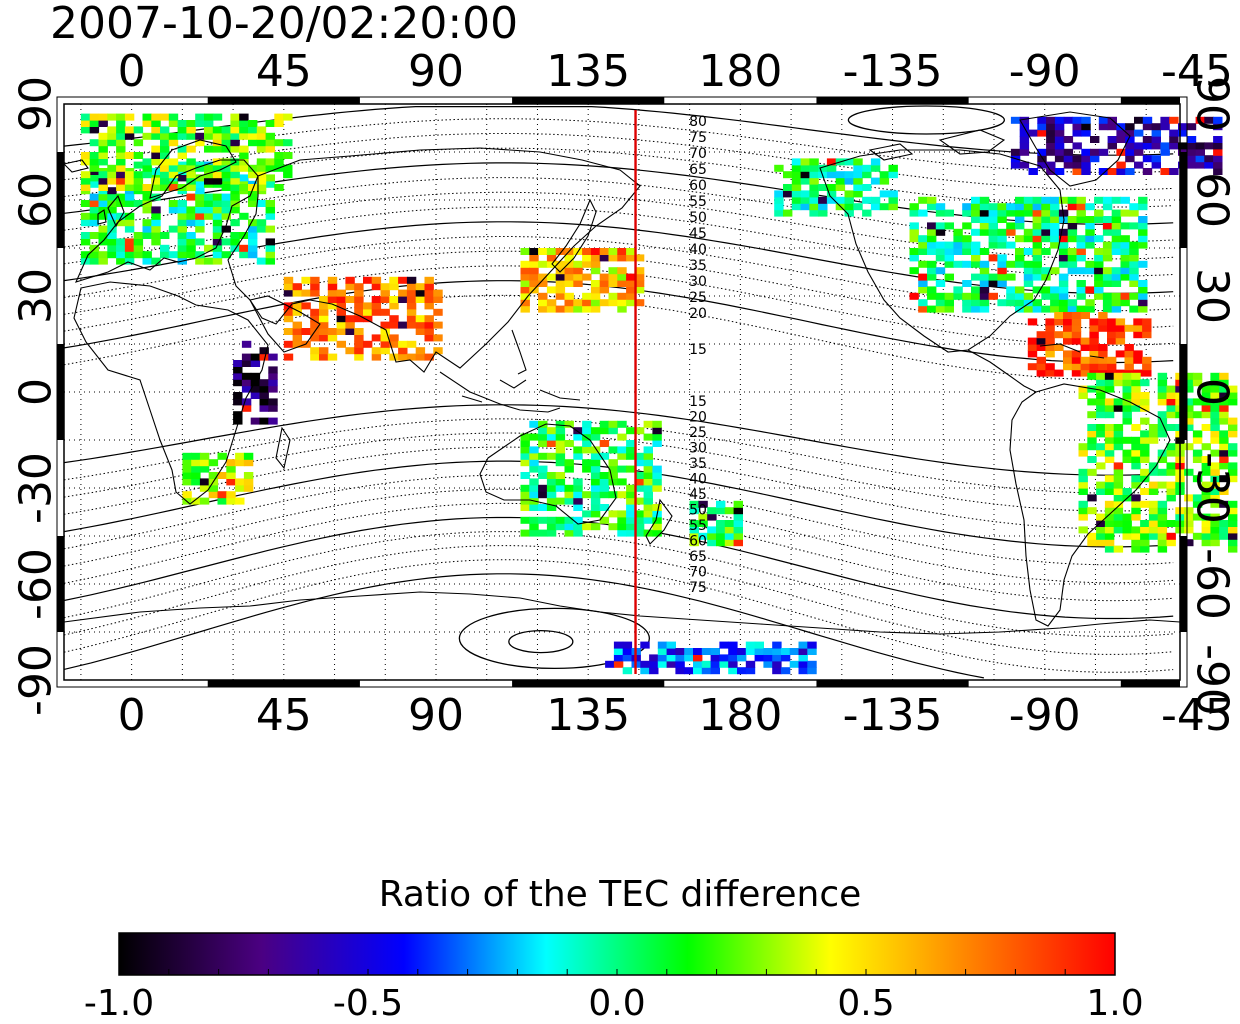 This screenshot has width=1240, height=1024. Describe the element at coordinates (434, 260) in the screenshot. I see `coastline-asia` at that location.